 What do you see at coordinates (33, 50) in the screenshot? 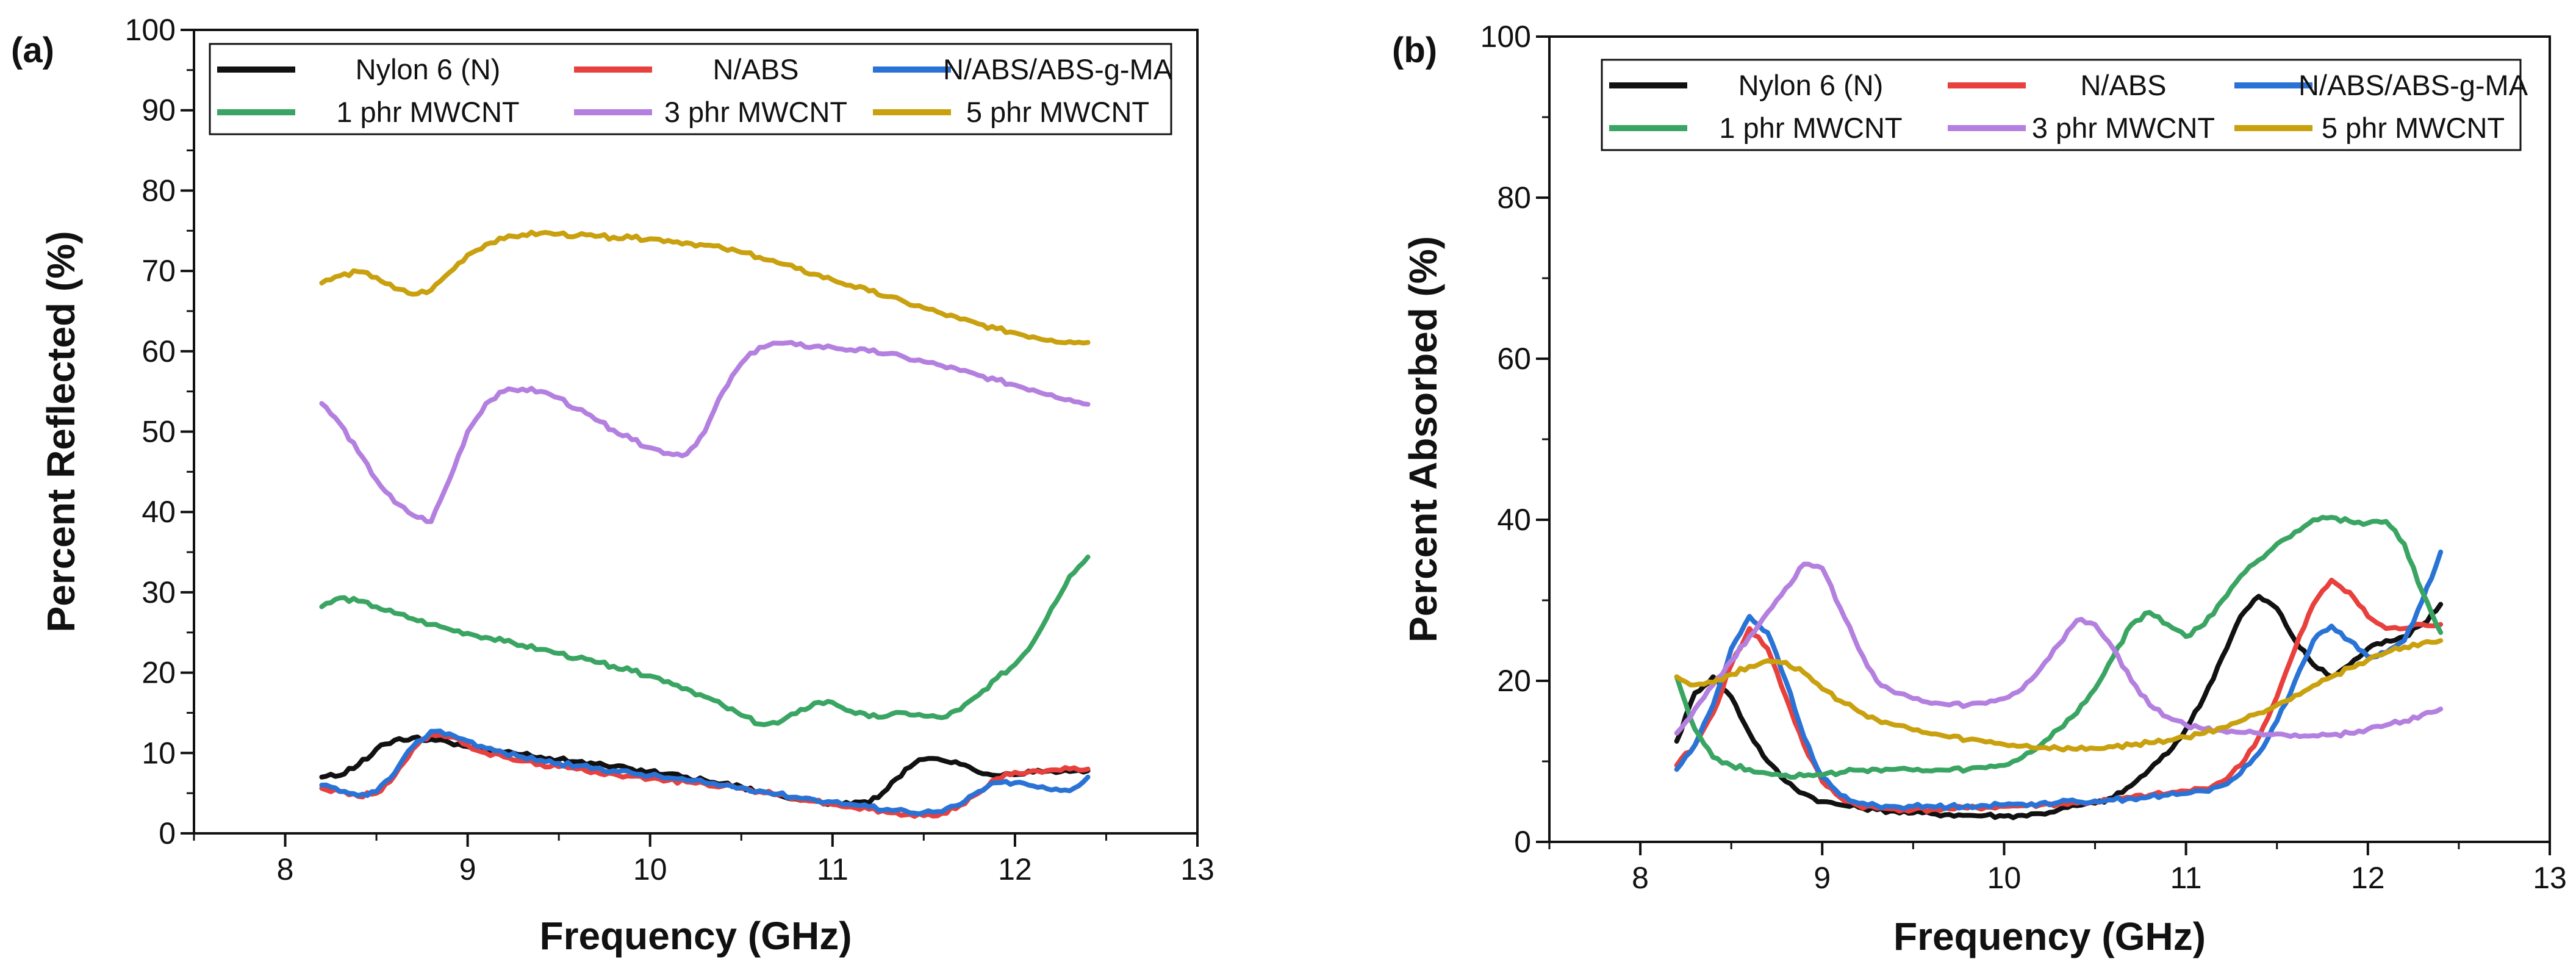
I see `panel-label: (a)` at bounding box center [33, 50].